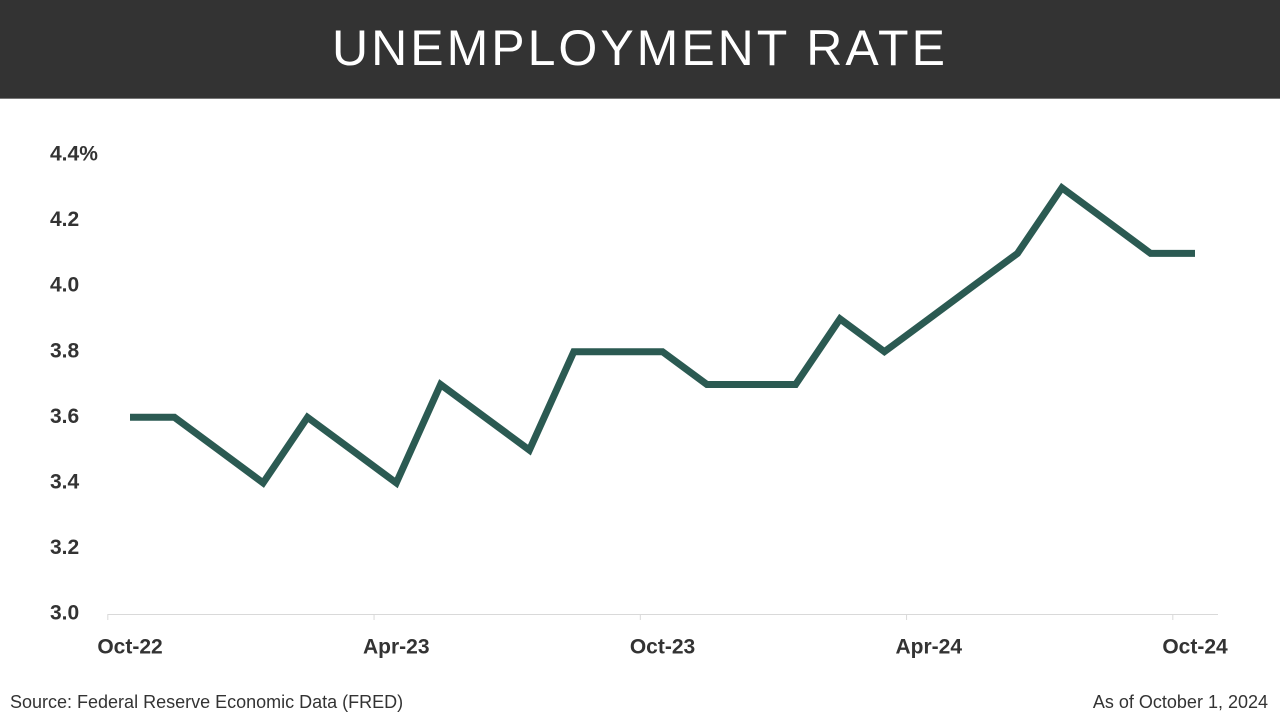  I want to click on y-tick-label: 3.2, so click(64, 547).